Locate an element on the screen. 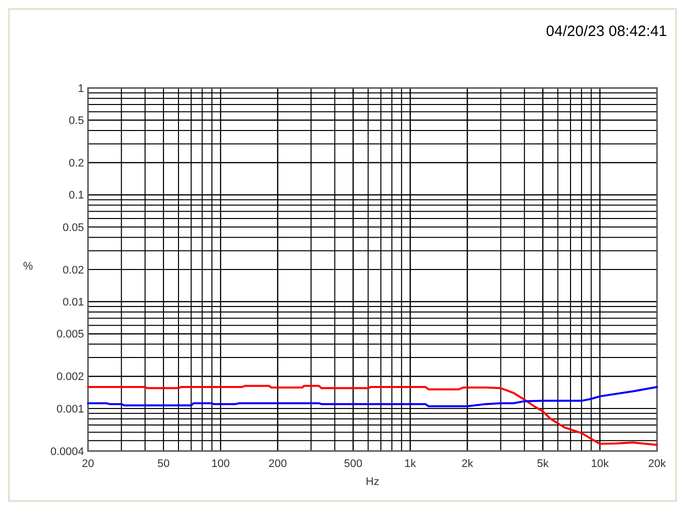  y-tick-label: 0.0004 is located at coordinates (67, 452).